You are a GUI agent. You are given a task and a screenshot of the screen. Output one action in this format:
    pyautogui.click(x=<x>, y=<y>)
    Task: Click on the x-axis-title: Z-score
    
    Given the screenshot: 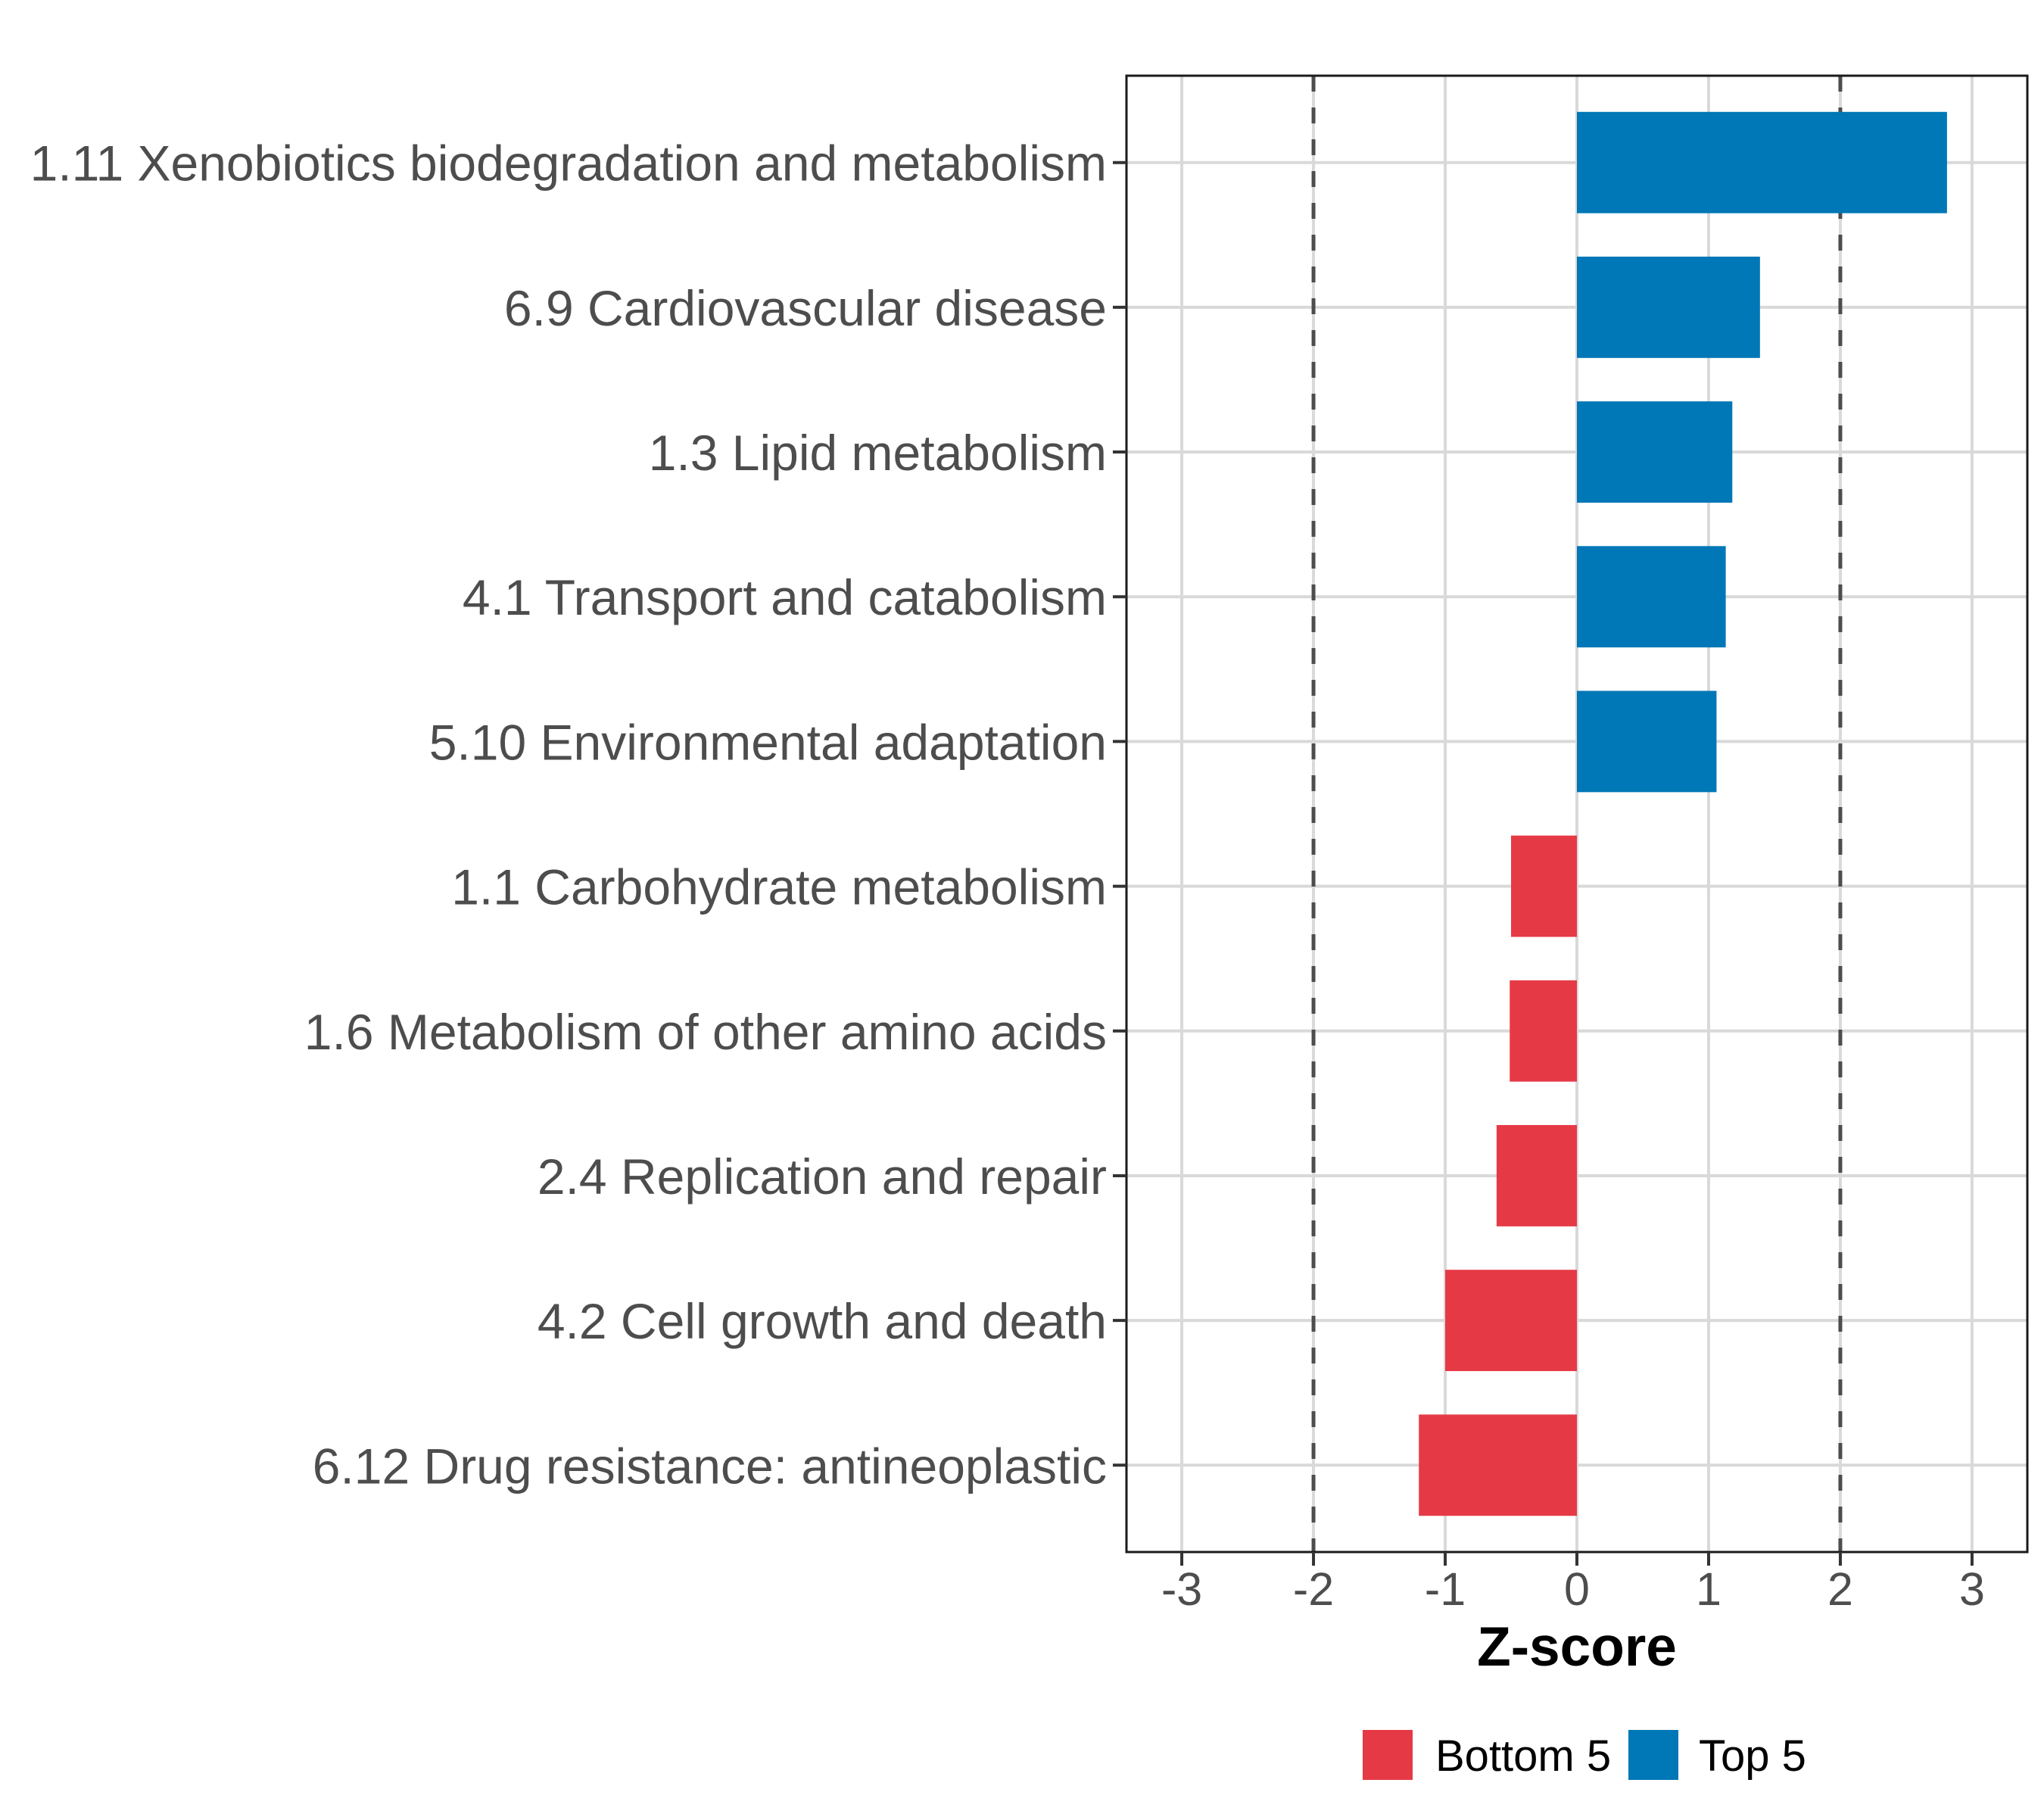 What is the action you would take?
    pyautogui.click(x=1577, y=1647)
    